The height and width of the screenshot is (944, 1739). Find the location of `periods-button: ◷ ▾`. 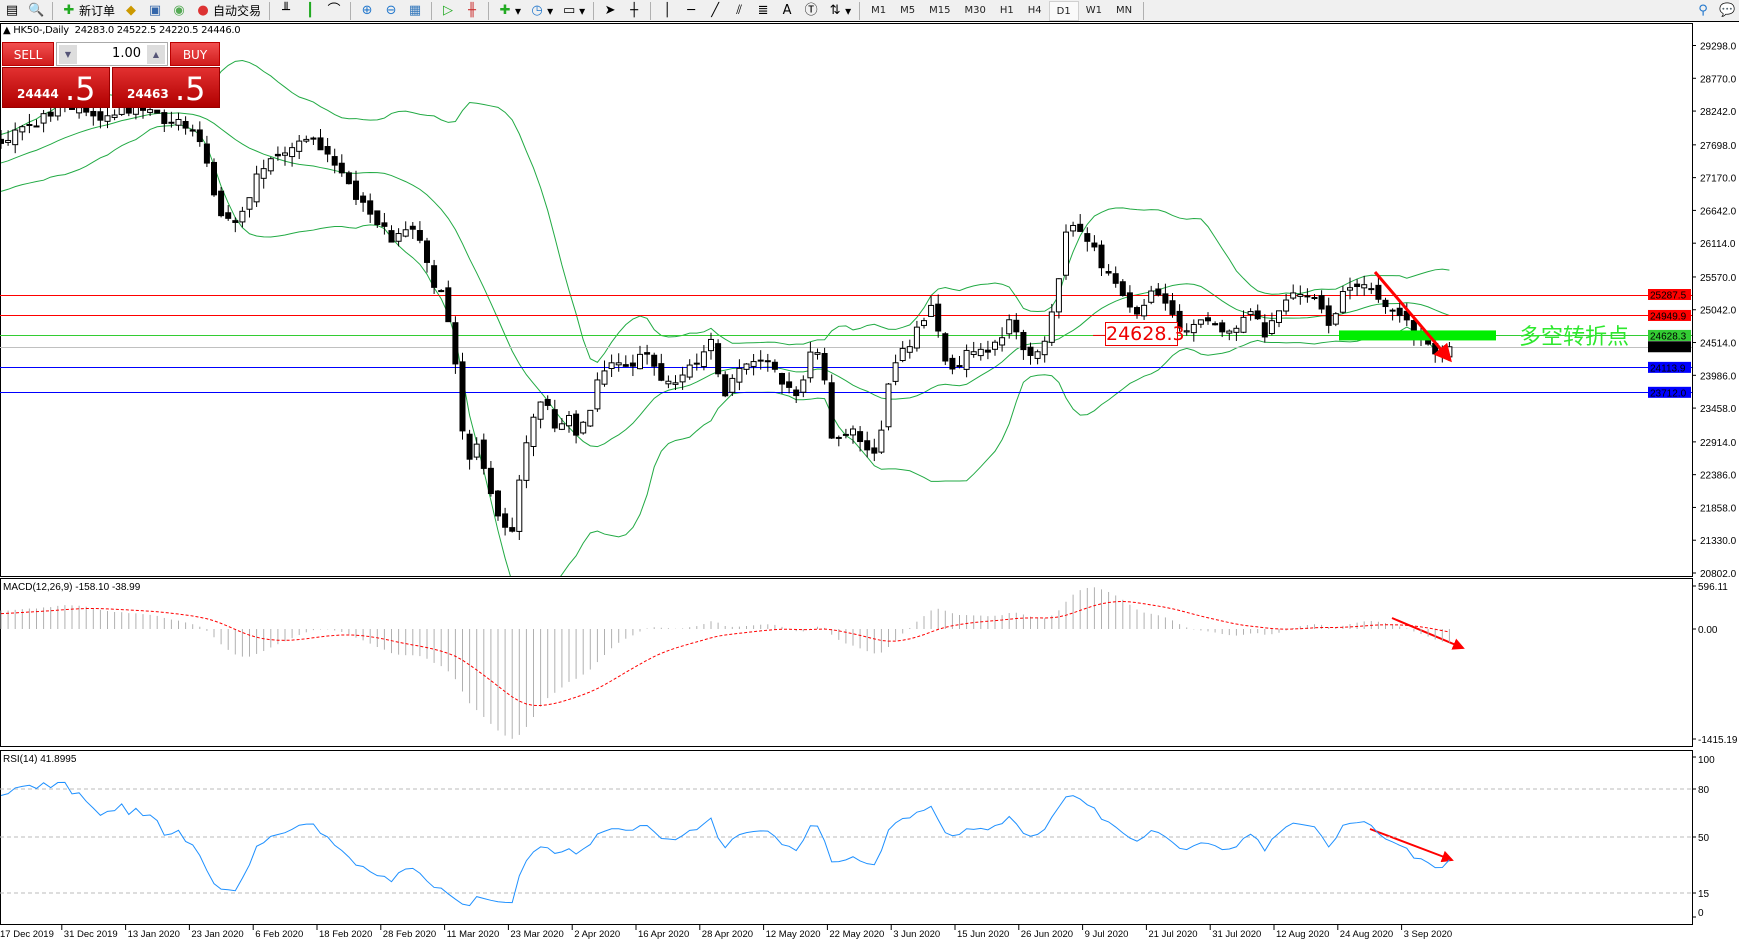

periods-button: ◷ ▾ is located at coordinates (541, 11).